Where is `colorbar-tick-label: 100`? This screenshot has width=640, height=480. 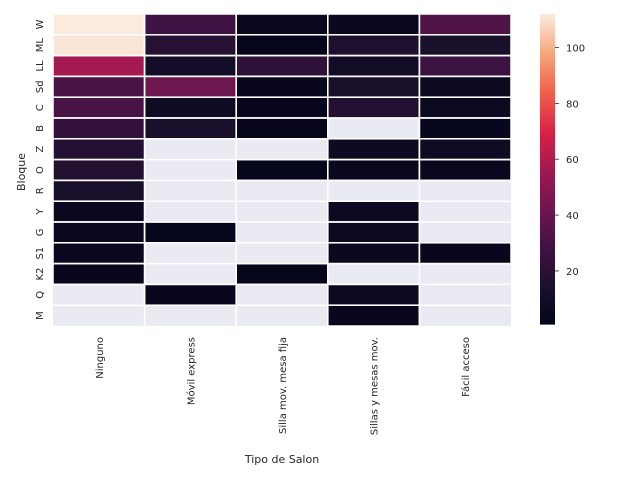 colorbar-tick-label: 100 is located at coordinates (575, 49).